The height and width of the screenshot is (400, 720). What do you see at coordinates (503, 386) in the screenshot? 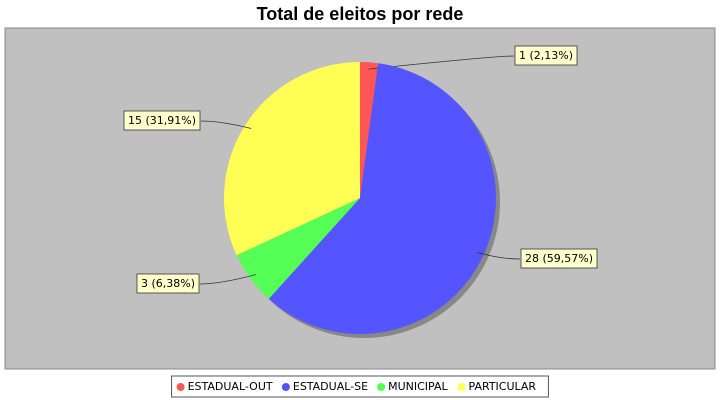
I see `legend-label: PARTICULAR` at bounding box center [503, 386].